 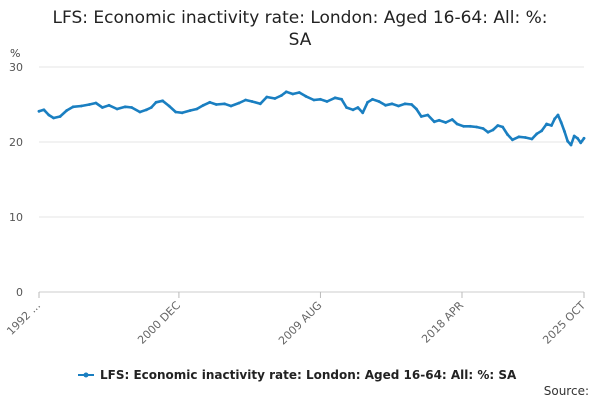 I want to click on series-group, so click(x=311, y=118).